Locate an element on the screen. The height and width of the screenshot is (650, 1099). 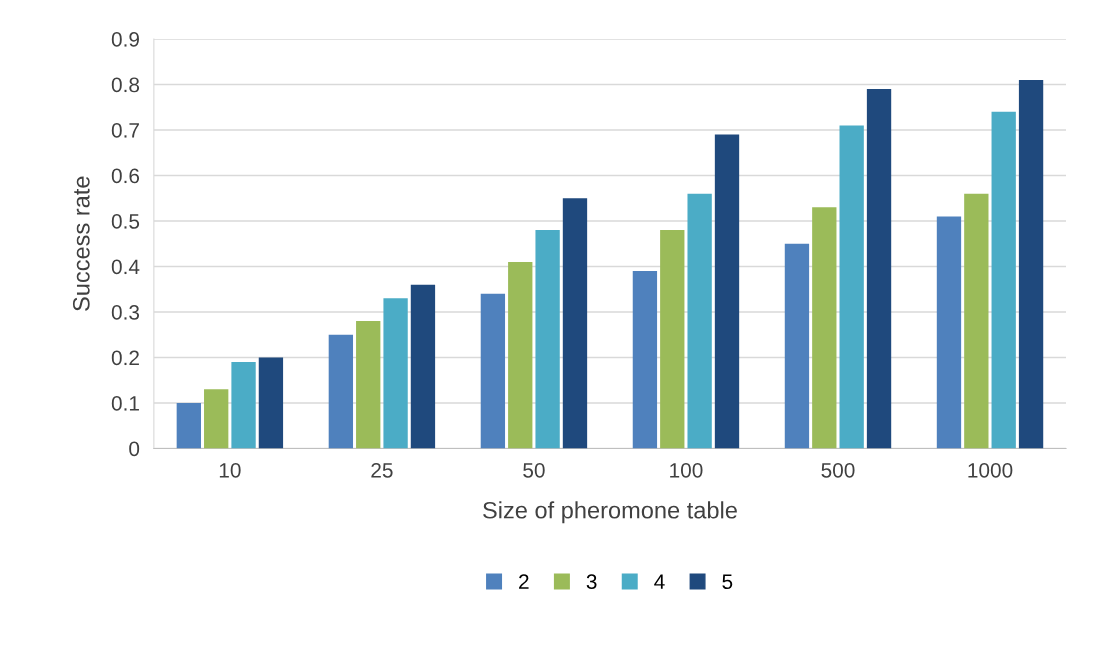
x-tick-label: 1000 is located at coordinates (990, 470).